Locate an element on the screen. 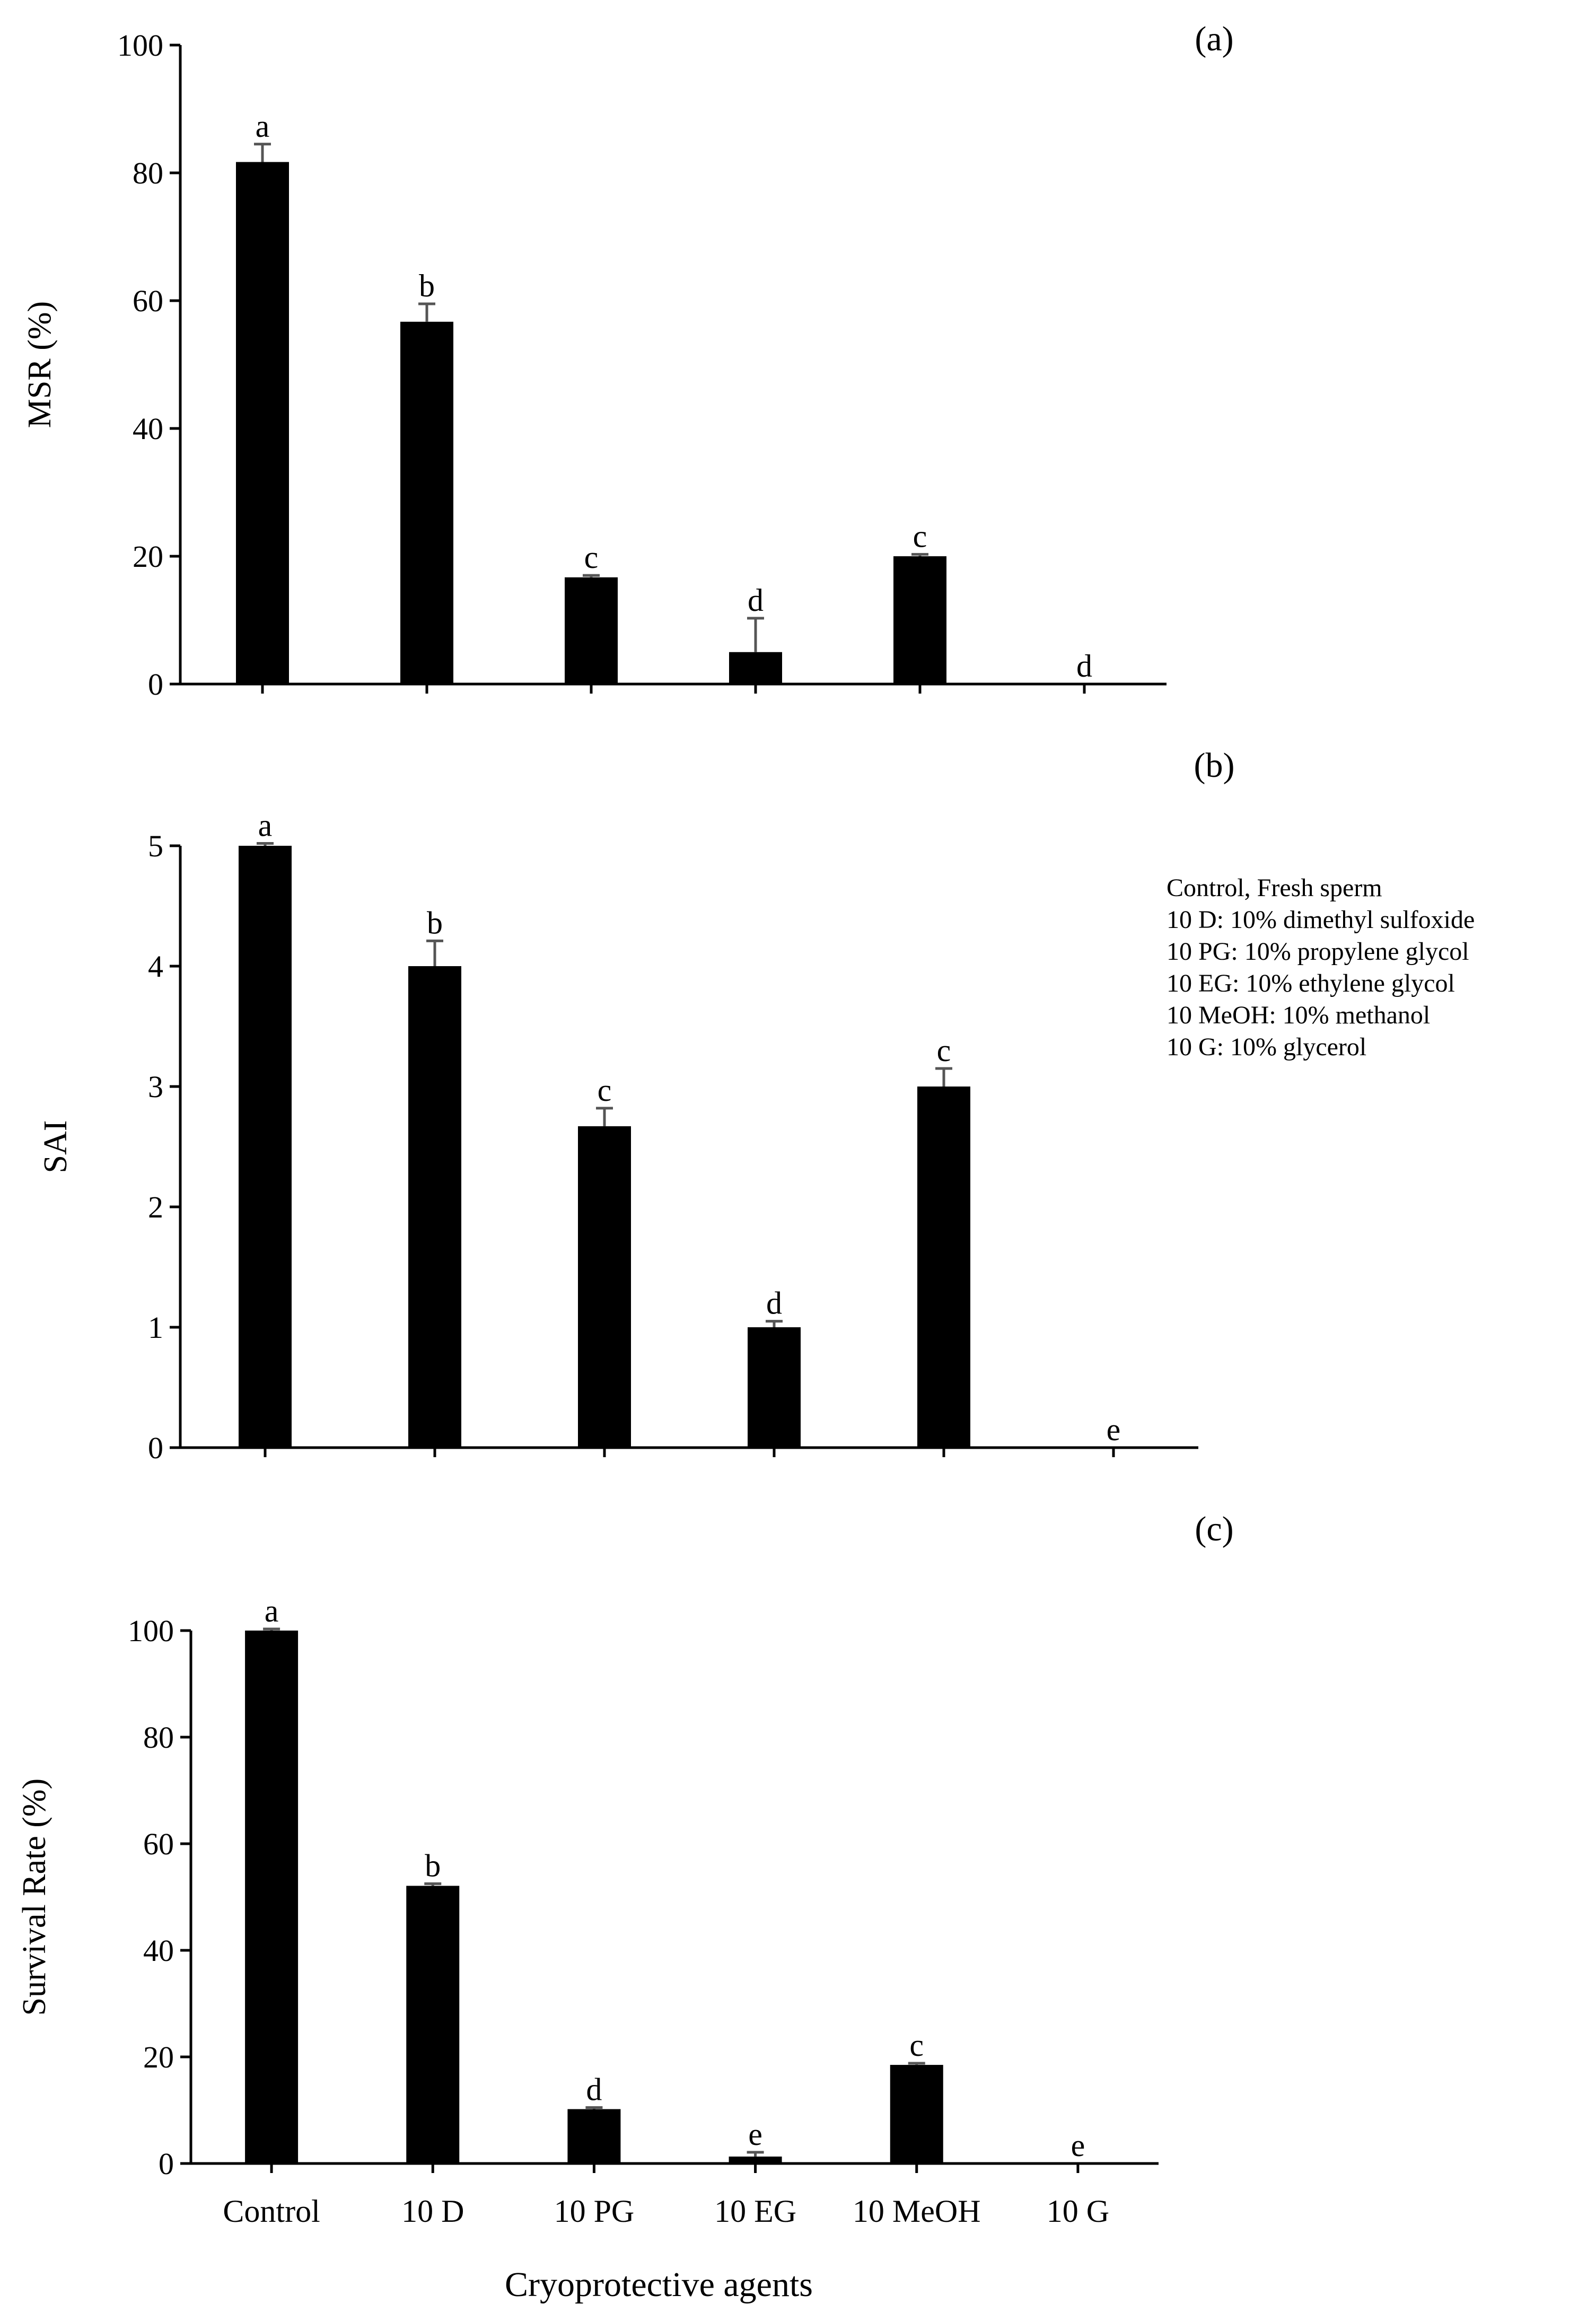  x-tick-label: 10 G is located at coordinates (1078, 2211).